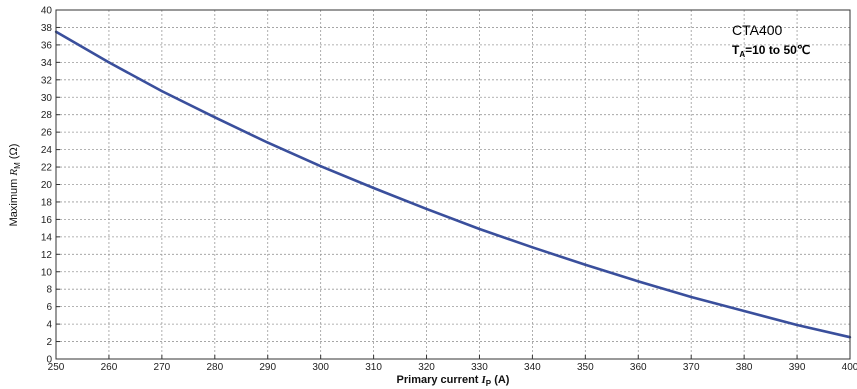 The height and width of the screenshot is (389, 857). Describe the element at coordinates (49, 307) in the screenshot. I see `y-tick-label: 6` at that location.